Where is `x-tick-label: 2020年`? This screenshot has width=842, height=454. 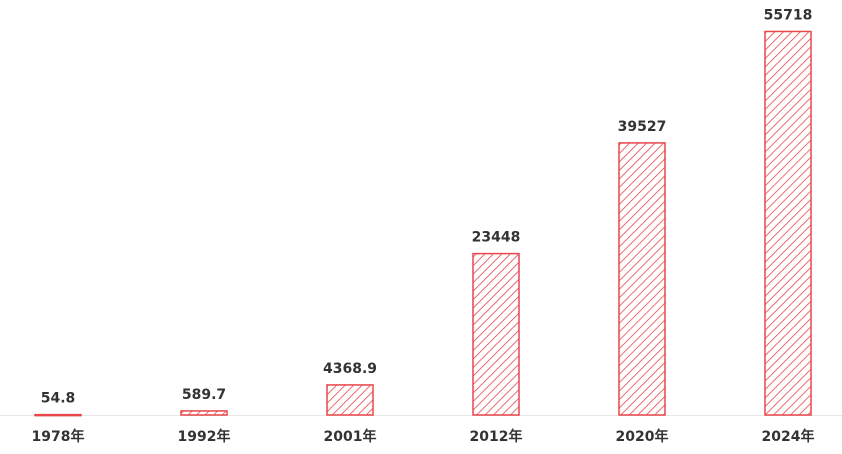
x-tick-label: 2020年 is located at coordinates (642, 436).